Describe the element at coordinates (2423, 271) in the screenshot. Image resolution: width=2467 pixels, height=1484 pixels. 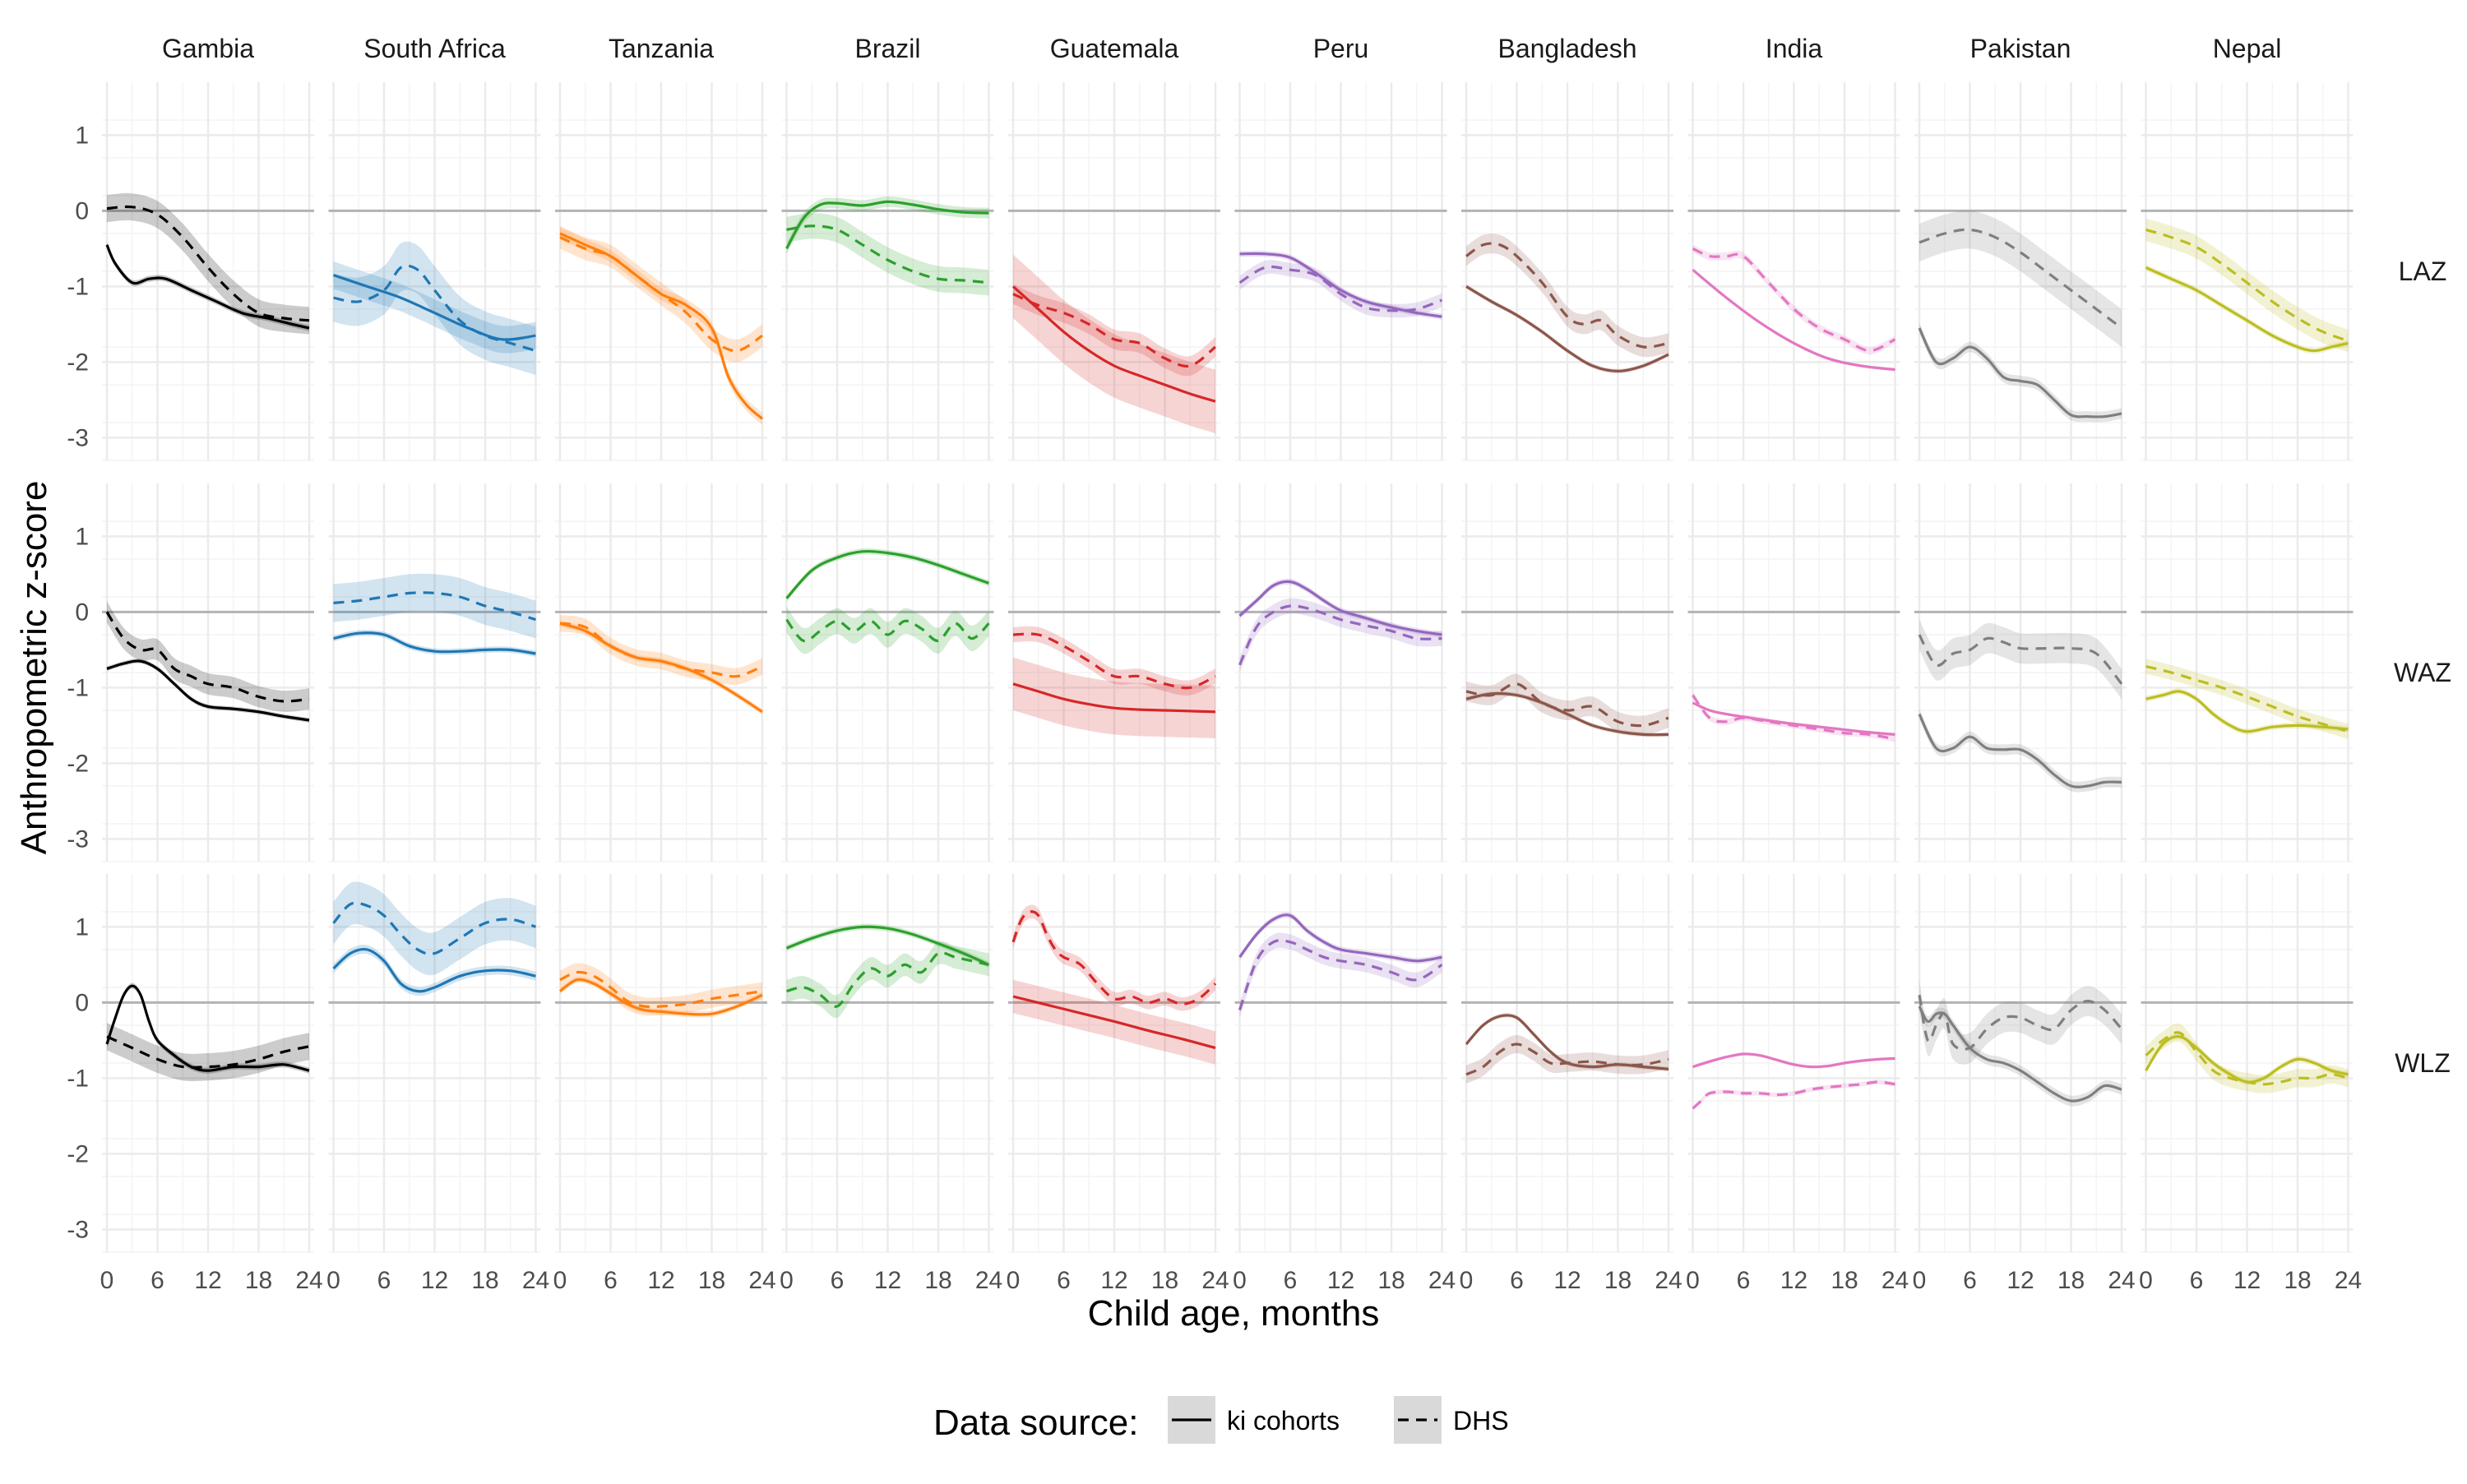
I see `strip-label-laz: LAZ` at that location.